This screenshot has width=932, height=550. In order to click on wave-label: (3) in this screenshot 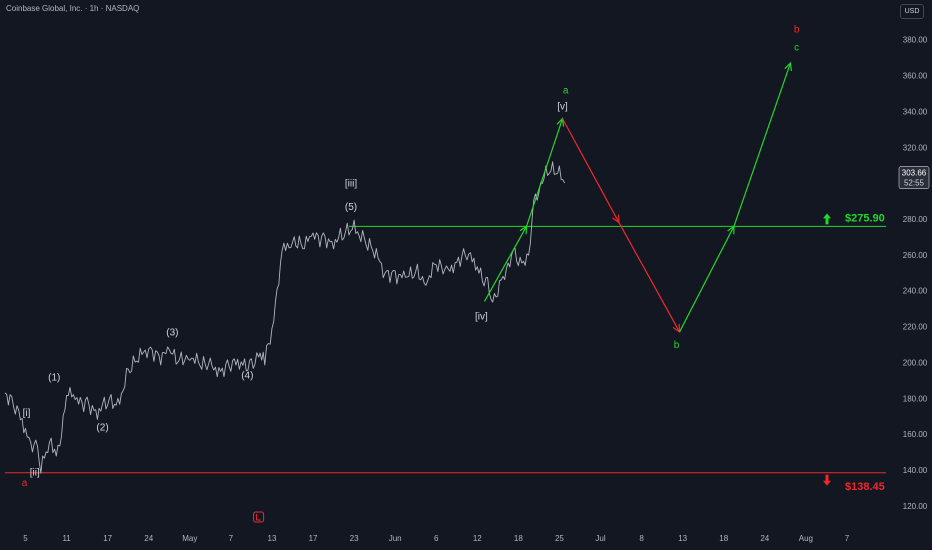, I will do `click(172, 333)`.